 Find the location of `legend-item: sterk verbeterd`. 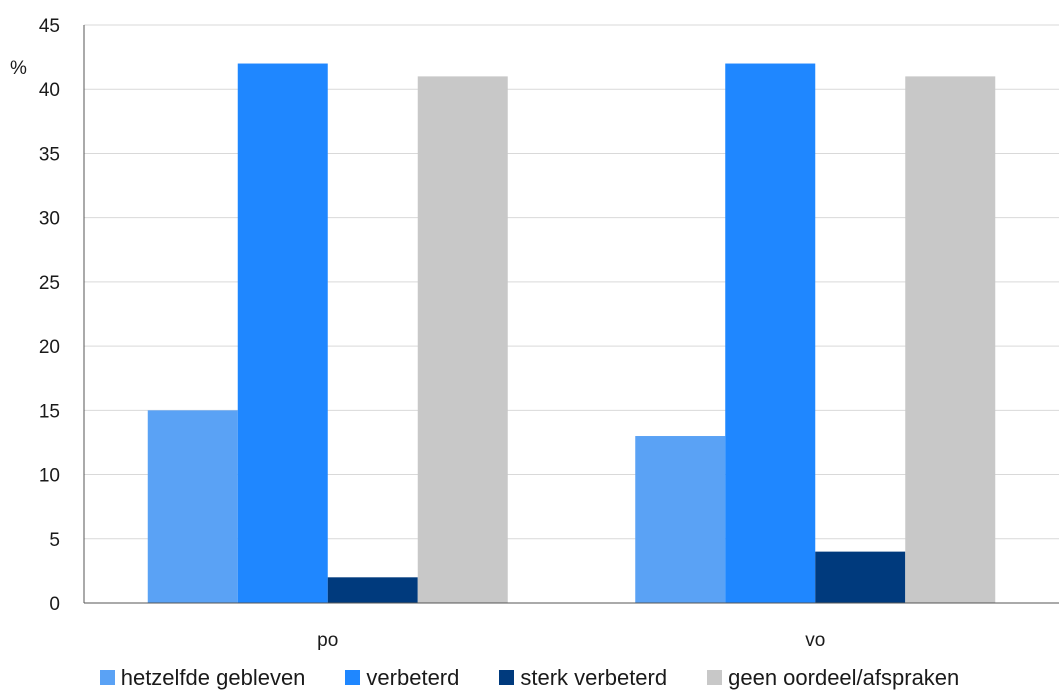

legend-item: sterk verbeterd is located at coordinates (583, 678).